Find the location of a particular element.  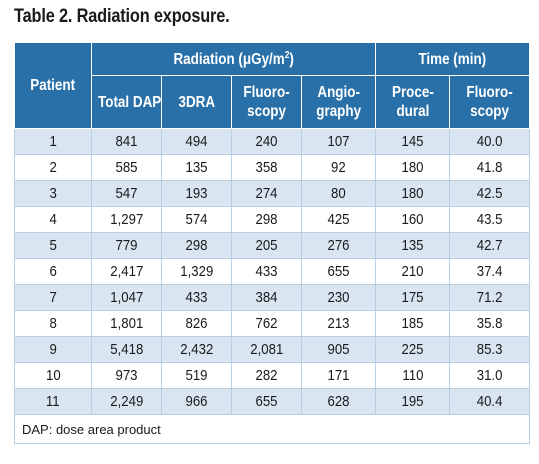

cell-3dra: 966 is located at coordinates (196, 401).